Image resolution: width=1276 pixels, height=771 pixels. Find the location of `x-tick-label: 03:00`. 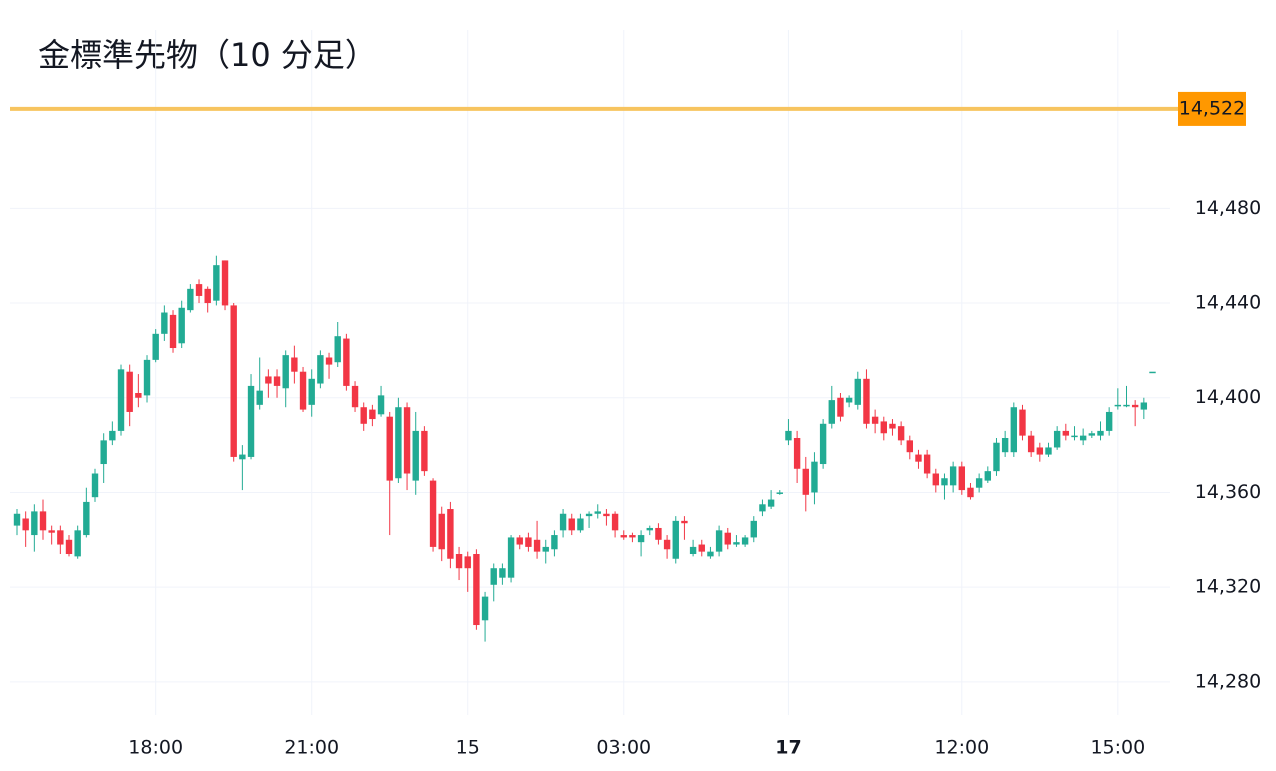

x-tick-label: 03:00 is located at coordinates (623, 748).